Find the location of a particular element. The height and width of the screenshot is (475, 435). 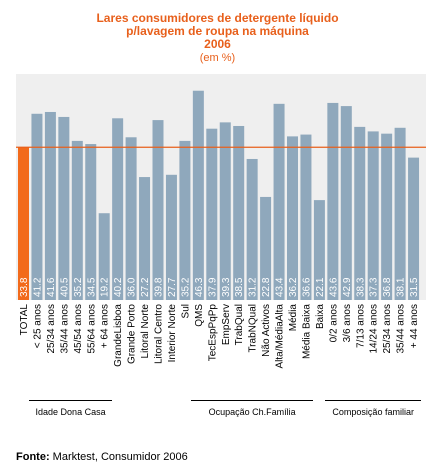

data-label-30: 31.5 is located at coordinates (414, 287).